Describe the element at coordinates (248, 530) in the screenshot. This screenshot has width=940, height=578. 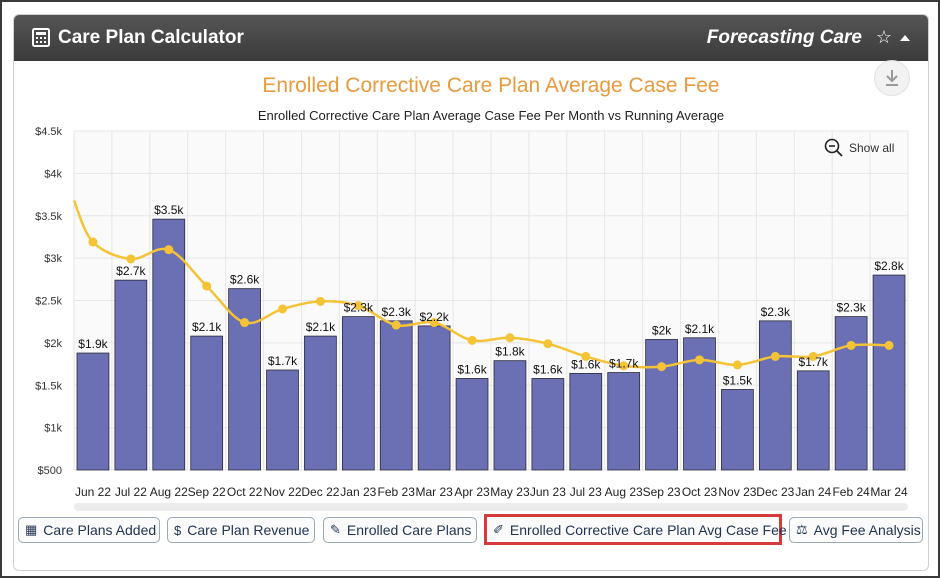
I see `button-label: Care Plan Revenue` at that location.